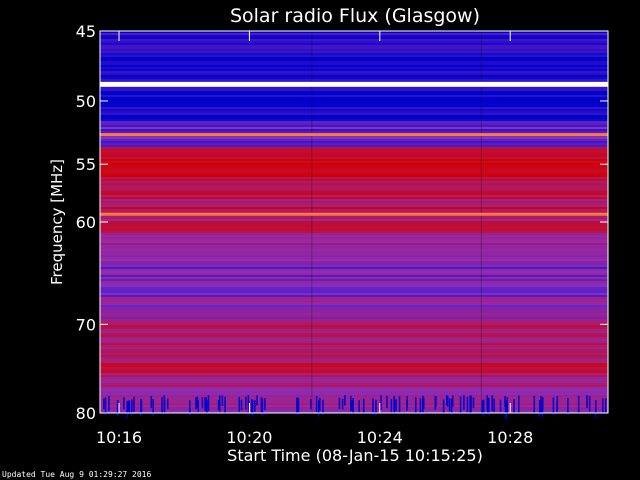 This screenshot has width=640, height=480. I want to click on y-tick-label: 55, so click(86, 164).